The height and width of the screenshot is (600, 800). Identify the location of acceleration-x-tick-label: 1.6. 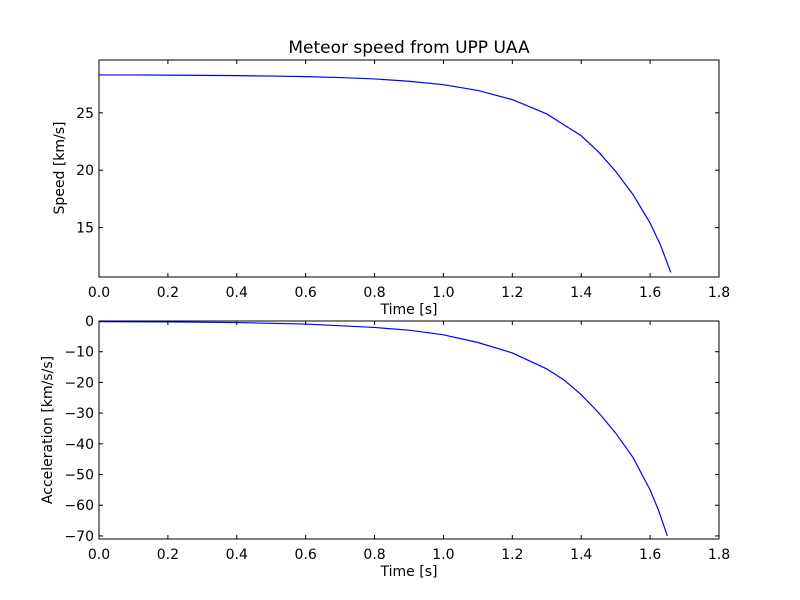
(650, 555).